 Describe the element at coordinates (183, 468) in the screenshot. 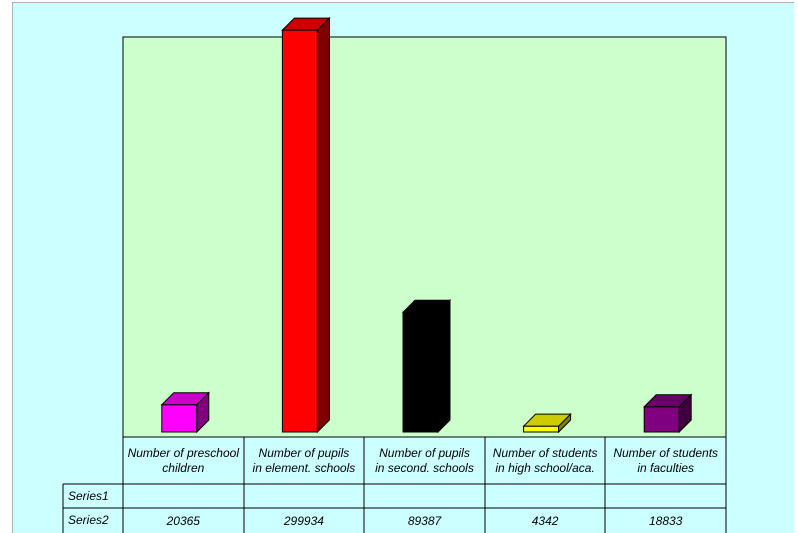

I see `category-label: children` at that location.